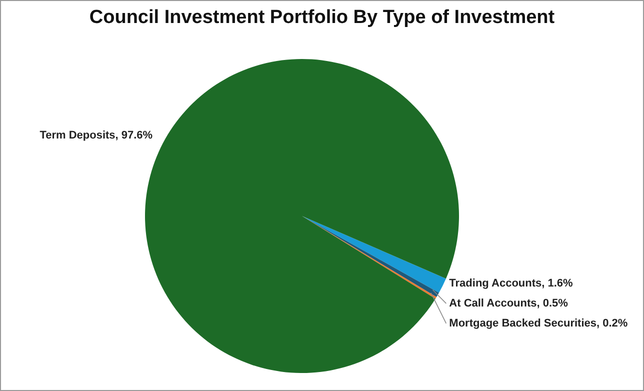  Describe the element at coordinates (322, 18) in the screenshot. I see `chart-title: Council Investment Portfolio By Type of Investment` at that location.